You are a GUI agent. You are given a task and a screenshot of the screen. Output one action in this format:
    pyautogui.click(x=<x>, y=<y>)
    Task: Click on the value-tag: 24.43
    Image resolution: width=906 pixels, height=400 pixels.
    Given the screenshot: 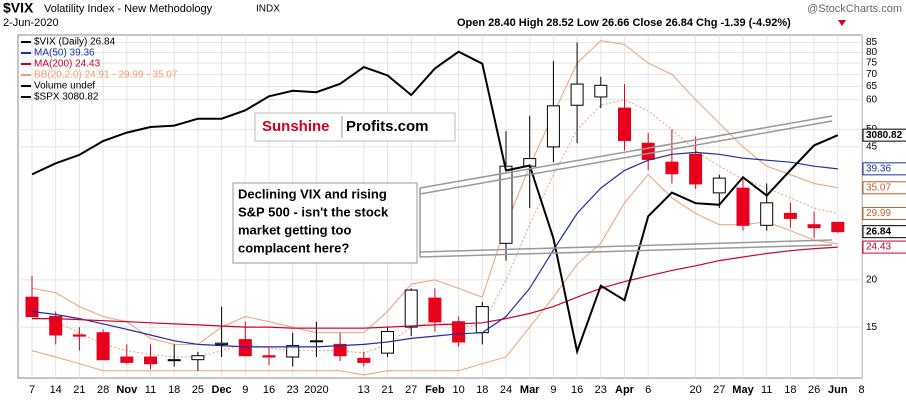 What is the action you would take?
    pyautogui.click(x=878, y=247)
    